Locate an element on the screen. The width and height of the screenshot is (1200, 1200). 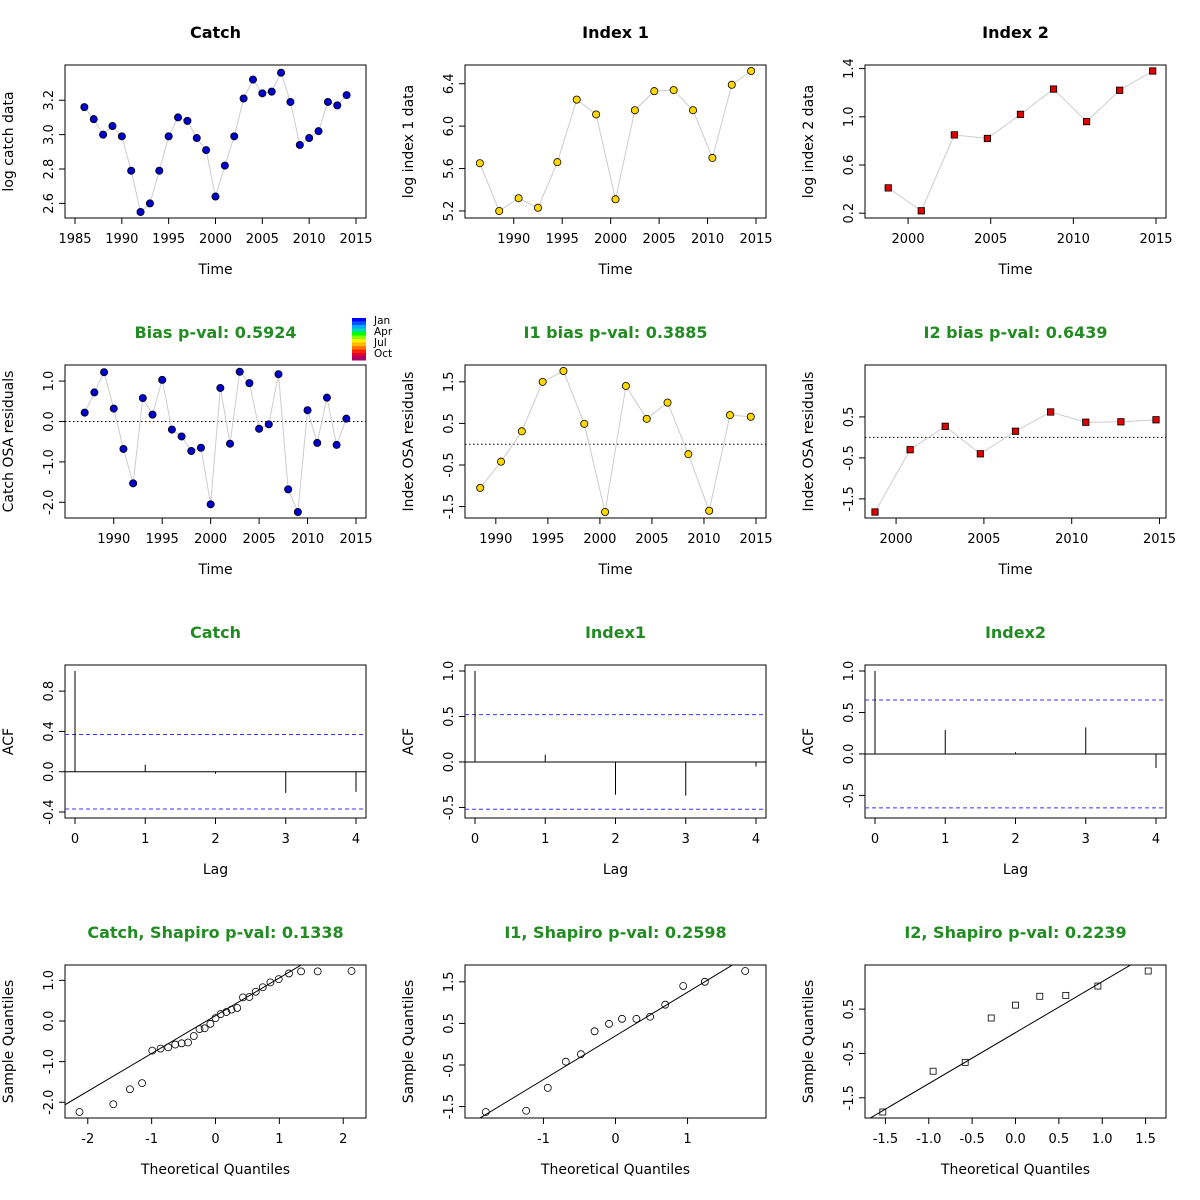
x-tick-label: -1.5 is located at coordinates (885, 1139).